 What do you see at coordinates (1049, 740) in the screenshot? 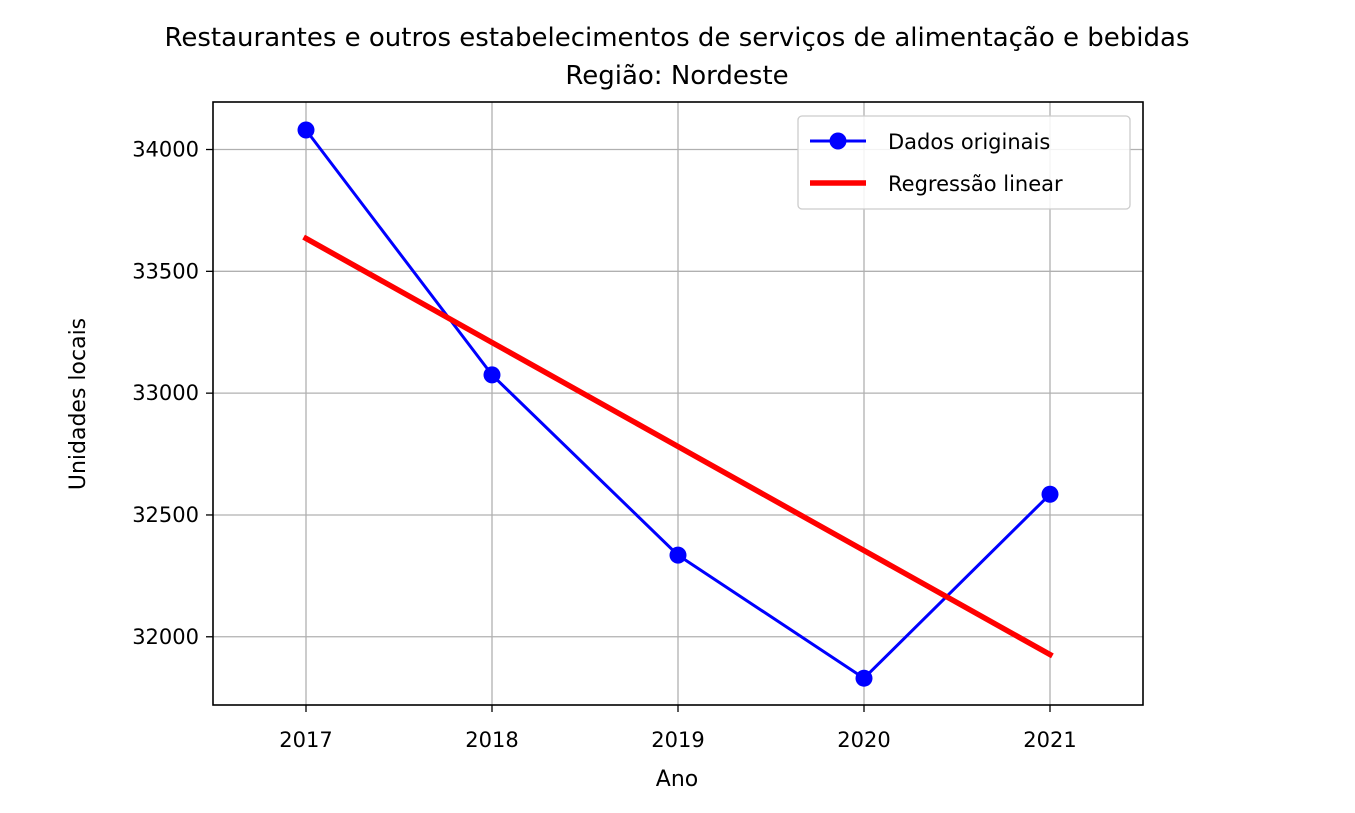
I see `x-tick-label: 2021` at bounding box center [1049, 740].